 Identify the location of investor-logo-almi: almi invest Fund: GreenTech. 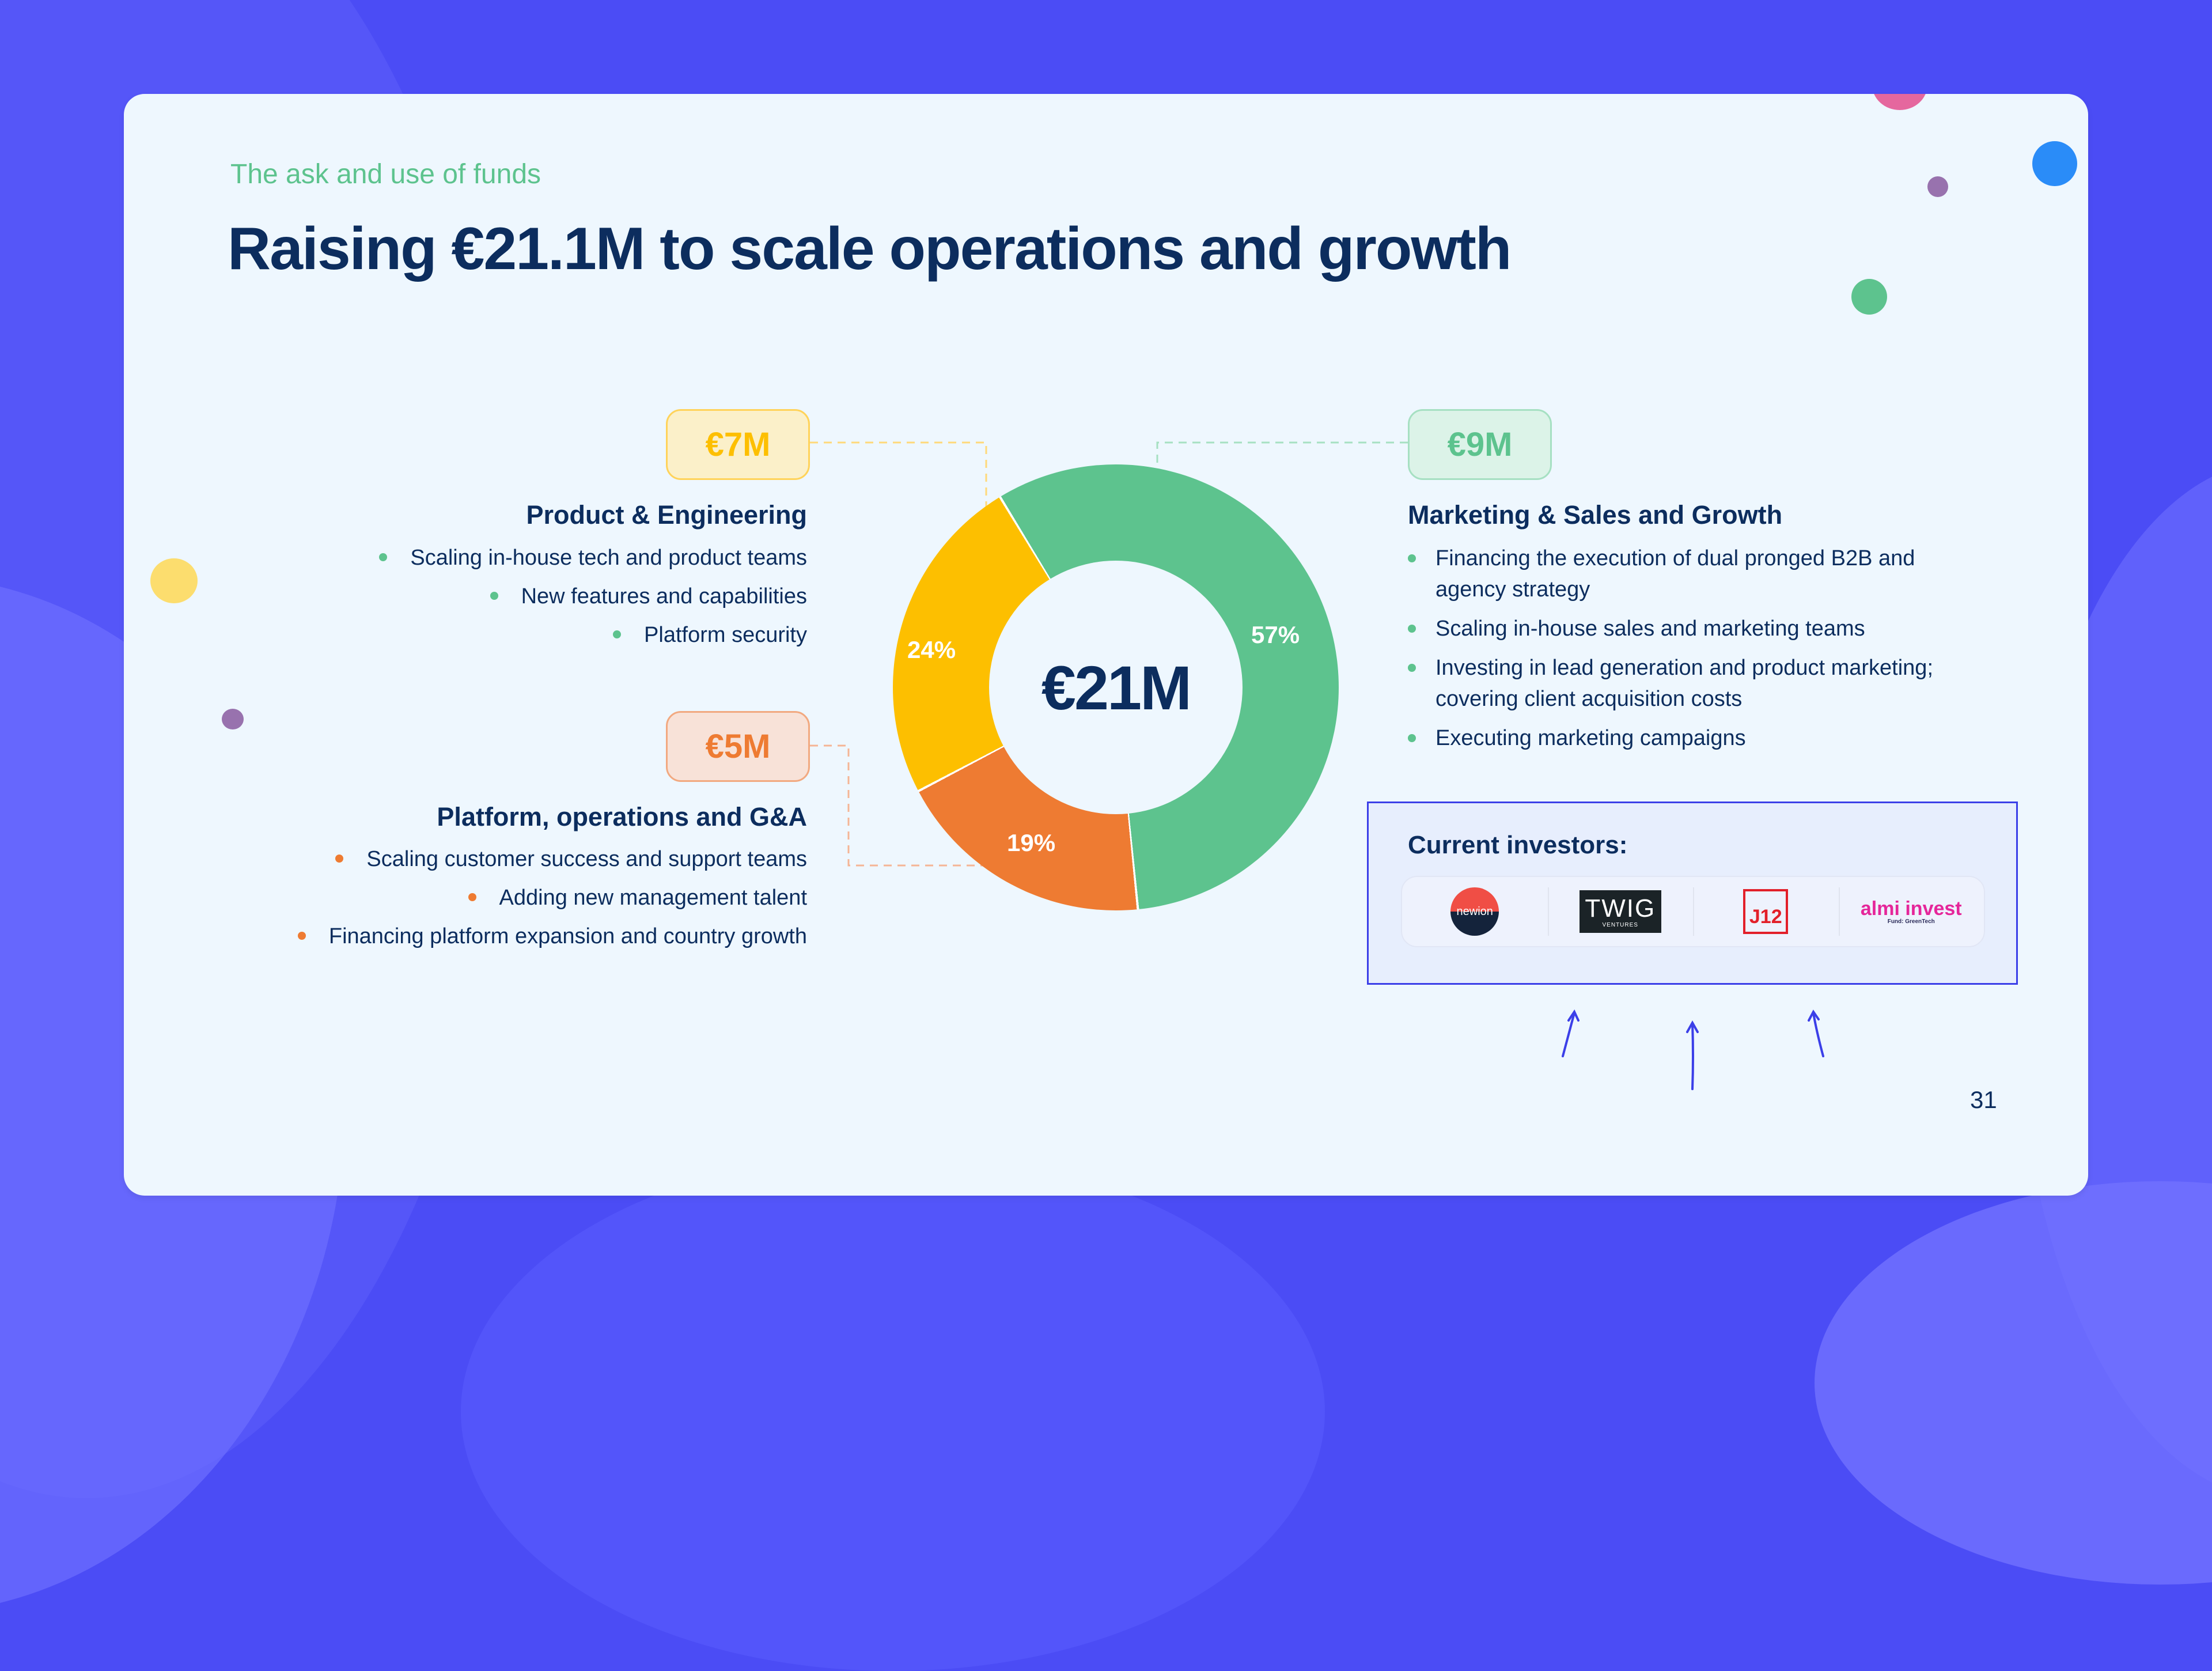
(1911, 912).